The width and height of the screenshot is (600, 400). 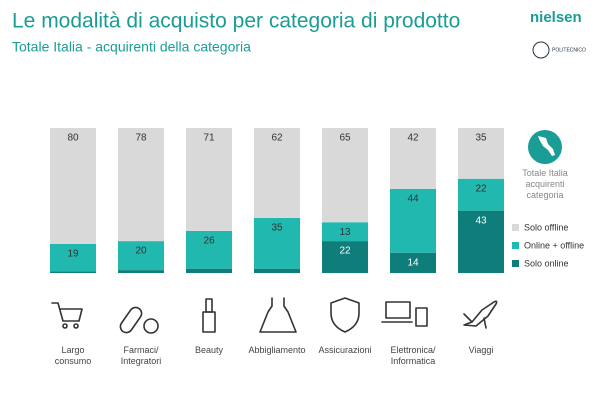 I want to click on x-tick-label: Assicurazioni, so click(x=345, y=350).